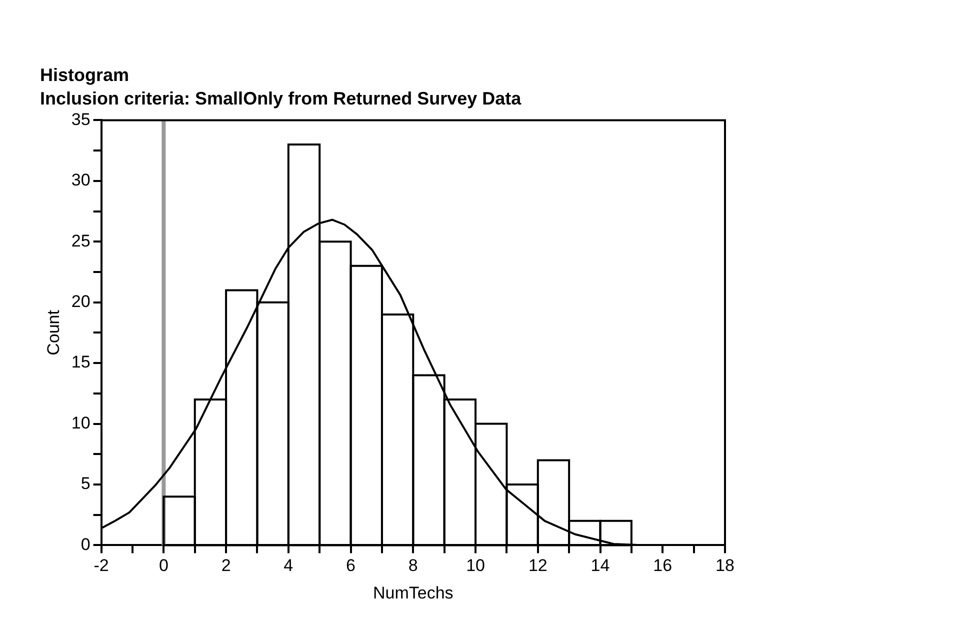  What do you see at coordinates (85, 484) in the screenshot?
I see `y-tick-label: 5` at bounding box center [85, 484].